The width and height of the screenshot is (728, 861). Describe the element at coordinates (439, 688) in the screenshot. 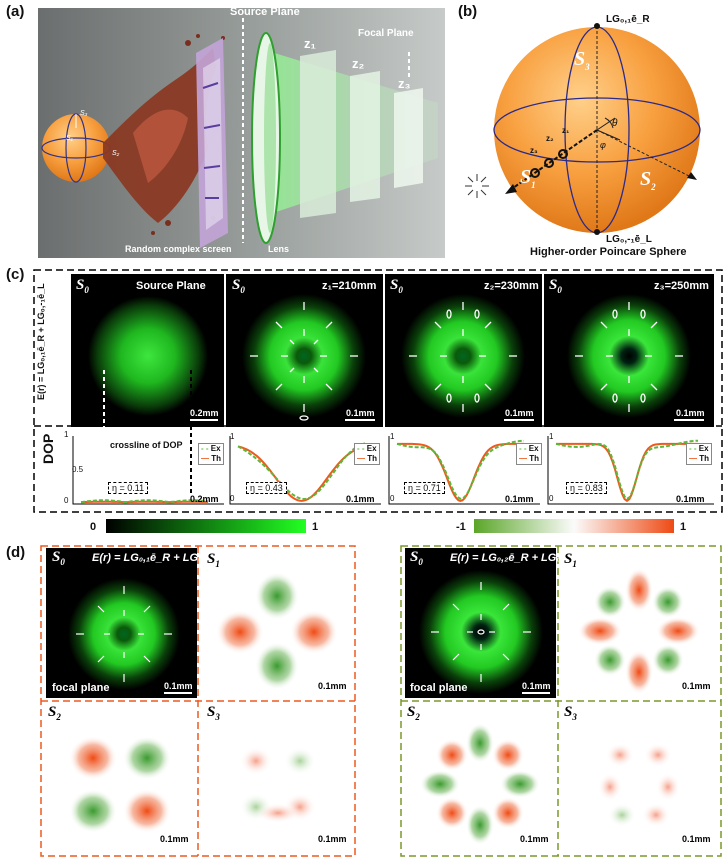

I see `d-right-focal: focal plane` at that location.